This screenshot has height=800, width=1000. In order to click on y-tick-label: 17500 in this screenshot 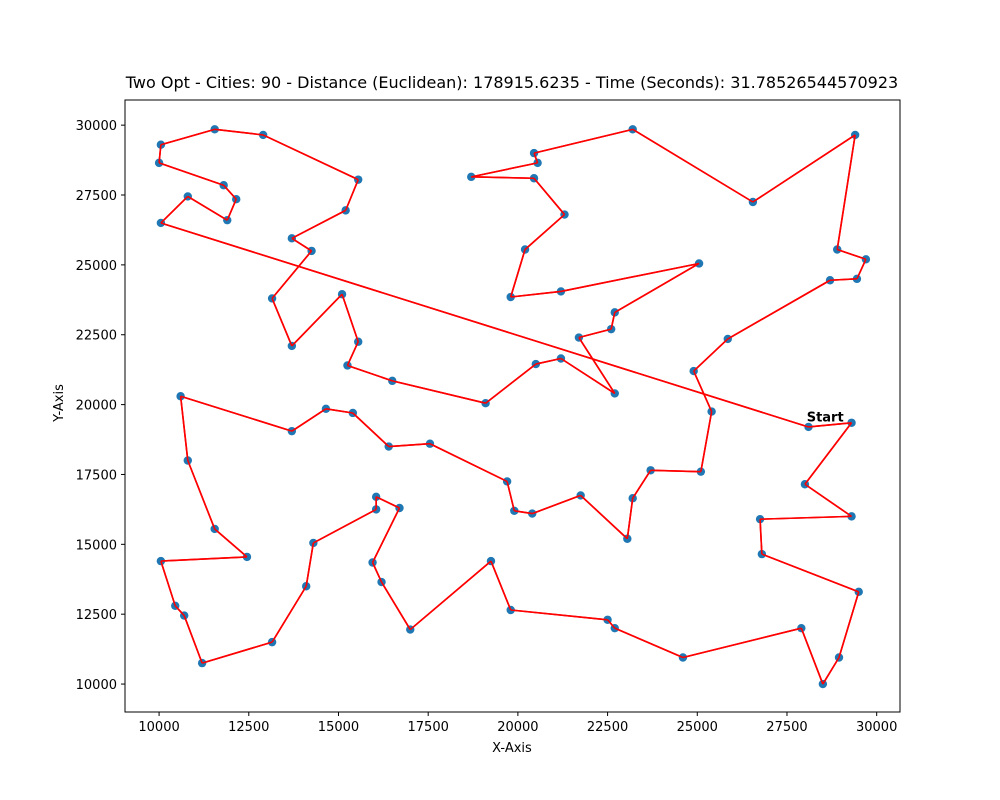, I will do `click(96, 475)`.